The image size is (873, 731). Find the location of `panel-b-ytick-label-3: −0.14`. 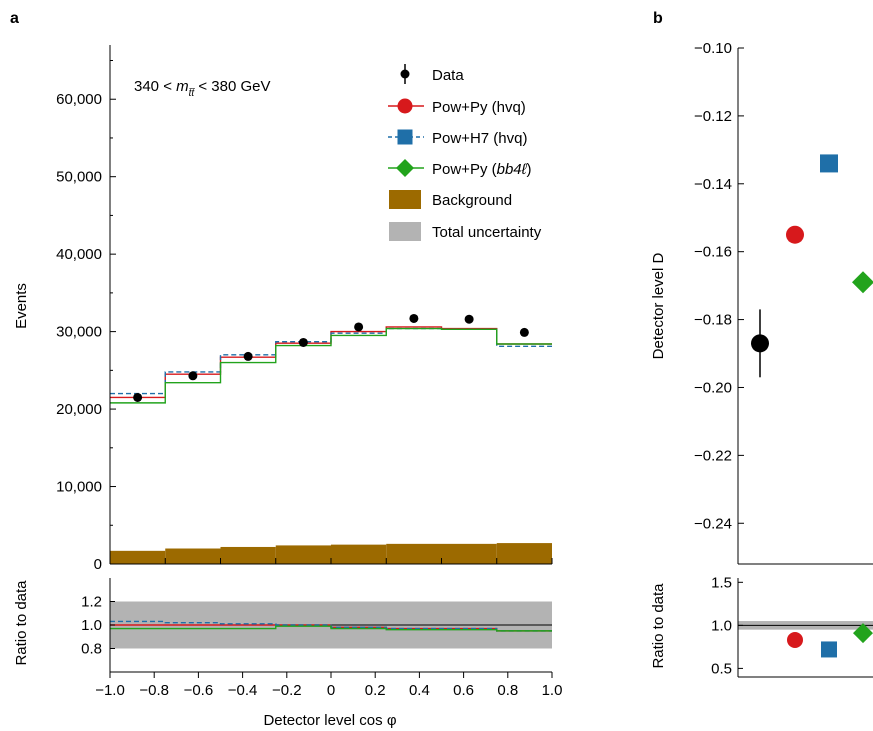

panel-b-ytick-label-3: −0.14 is located at coordinates (713, 184).